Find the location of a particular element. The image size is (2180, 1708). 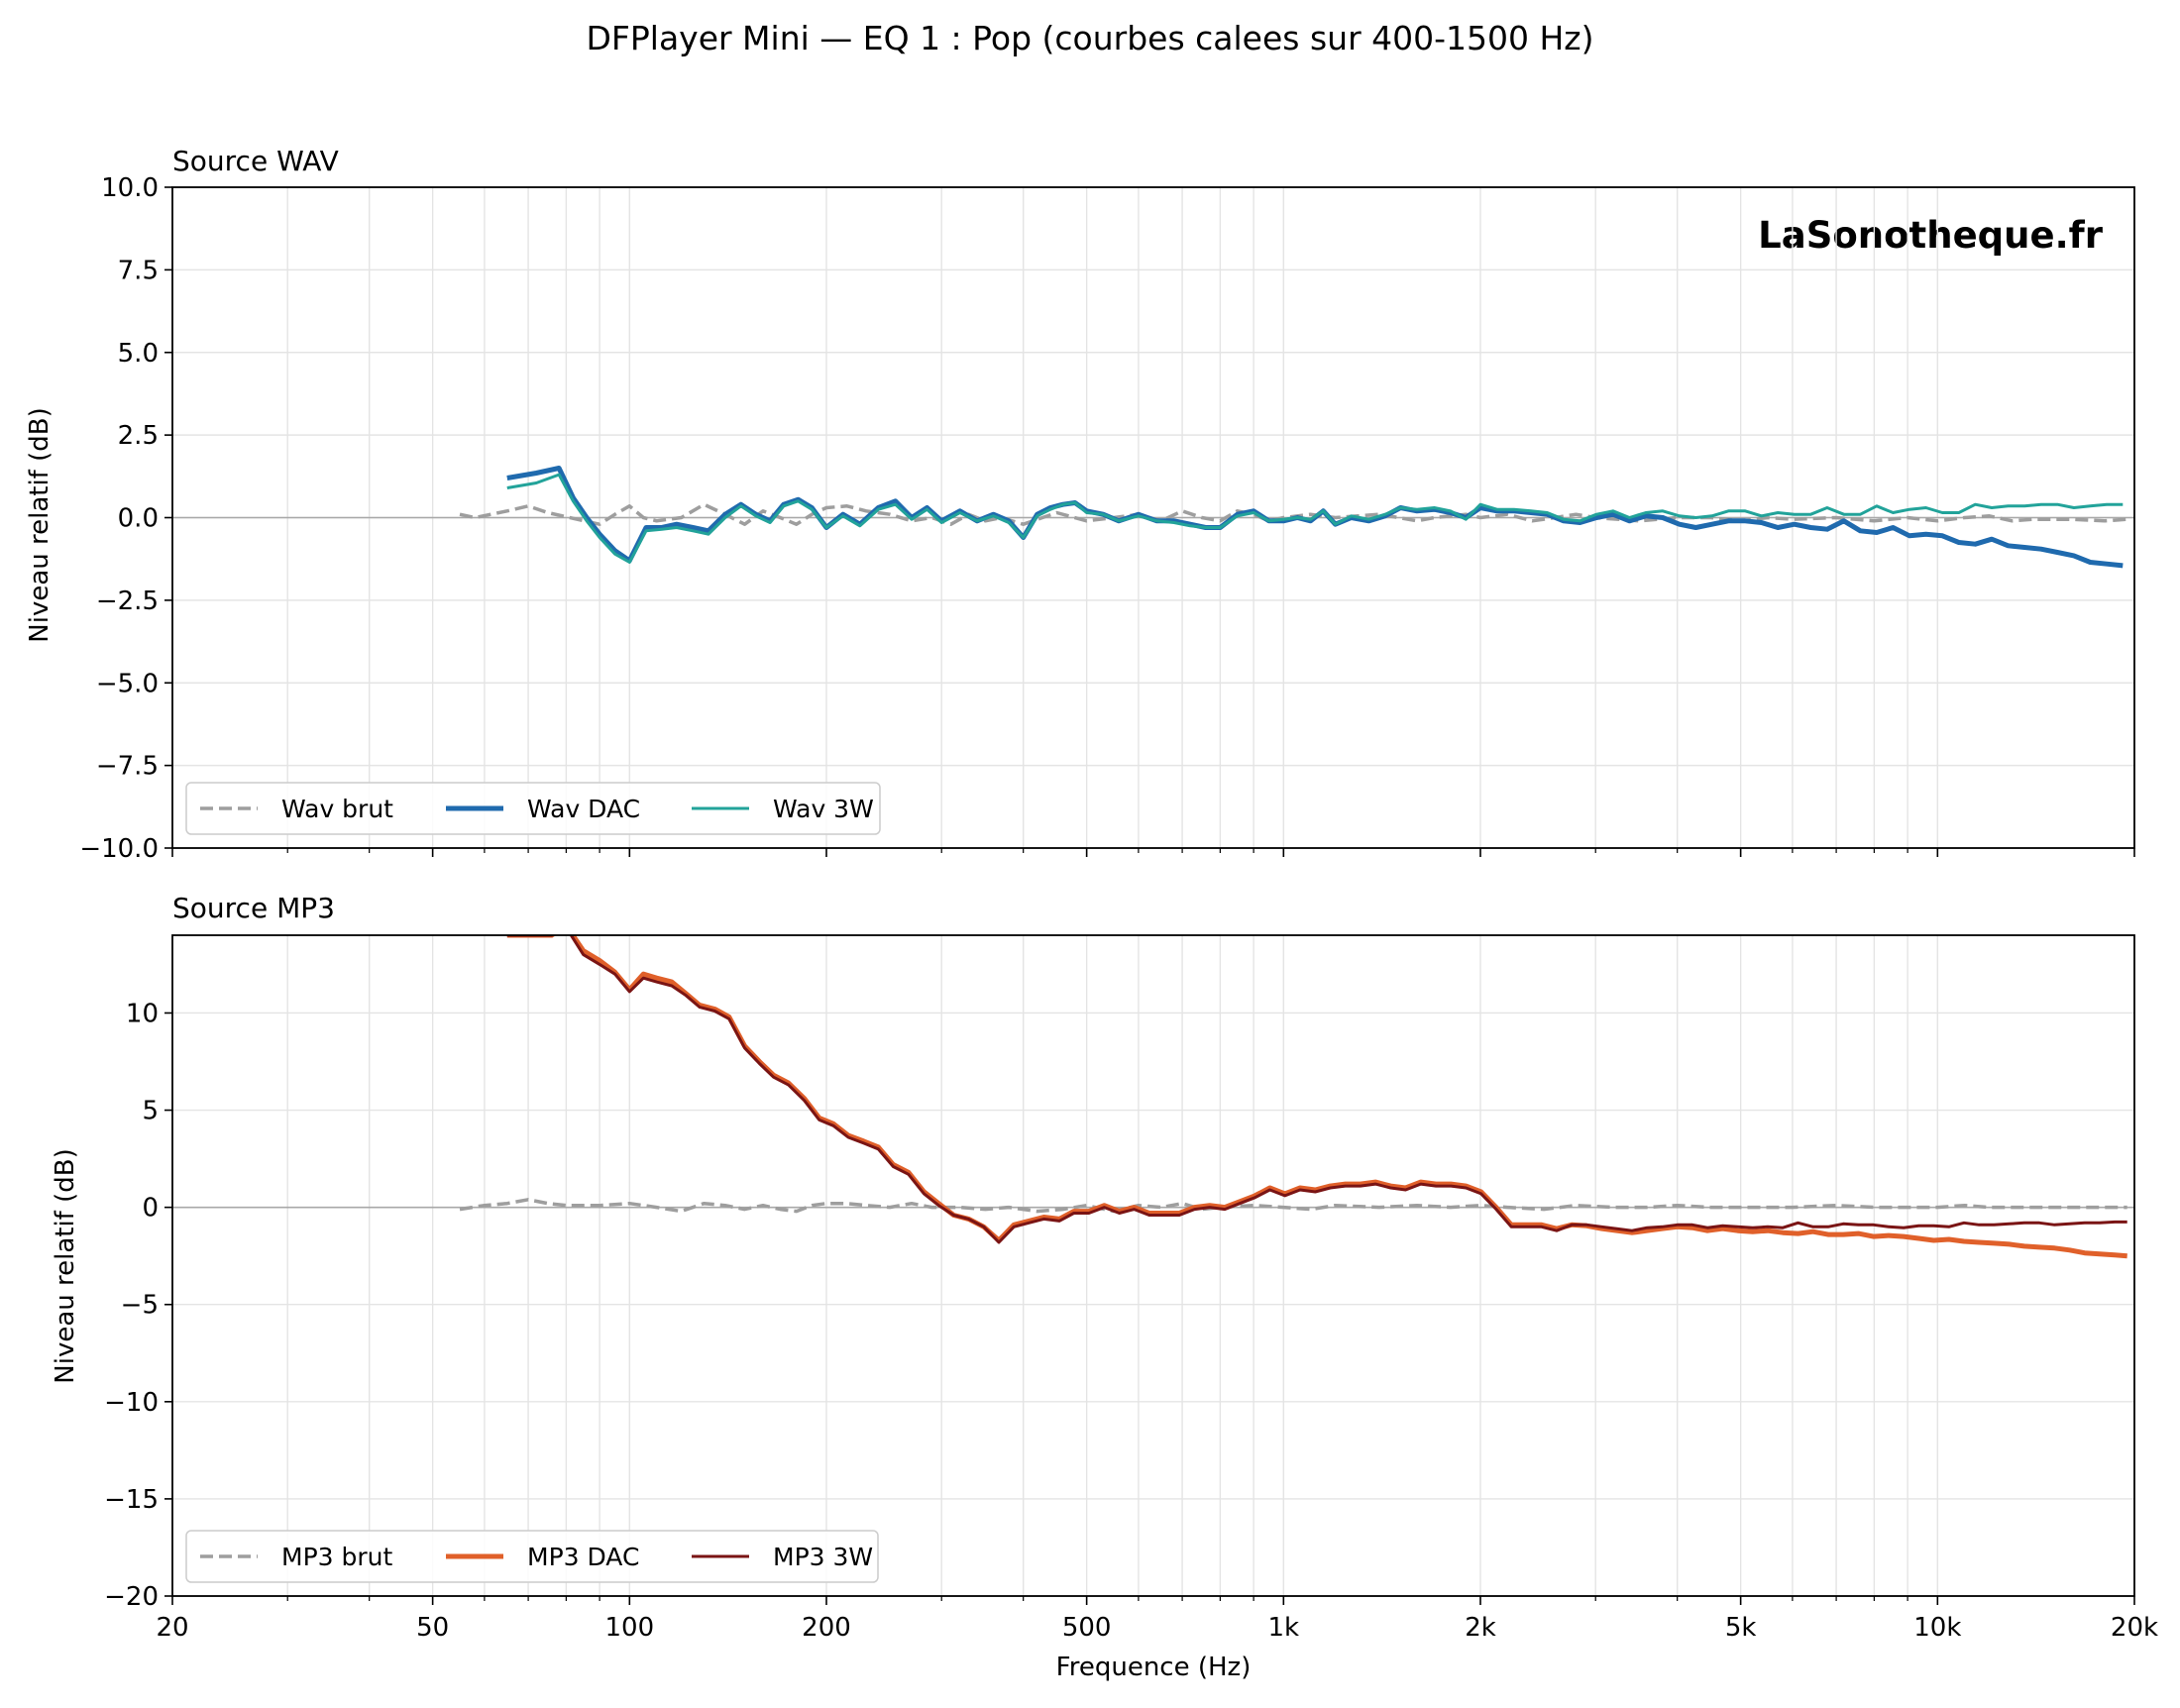

y-tick-label: −10 is located at coordinates (131, 1403).